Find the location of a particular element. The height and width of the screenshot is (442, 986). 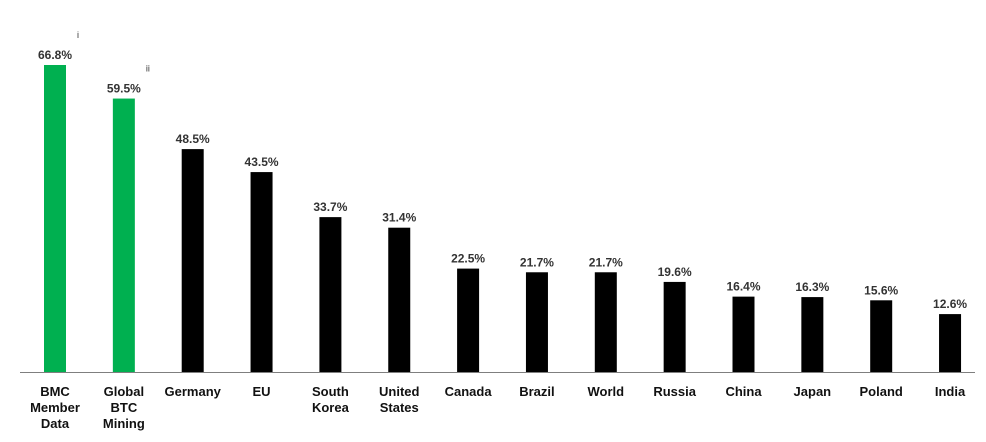

category-label-line: Poland is located at coordinates (881, 391).